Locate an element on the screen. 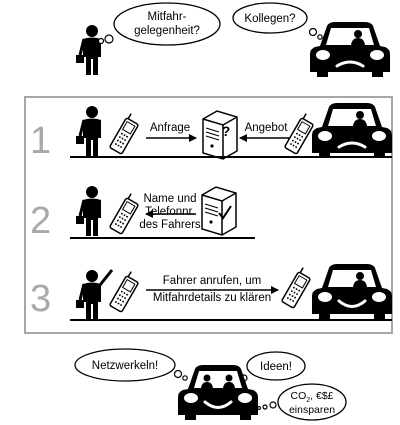 This screenshot has height=425, width=400. check-mark-icon is located at coordinates (225, 212).